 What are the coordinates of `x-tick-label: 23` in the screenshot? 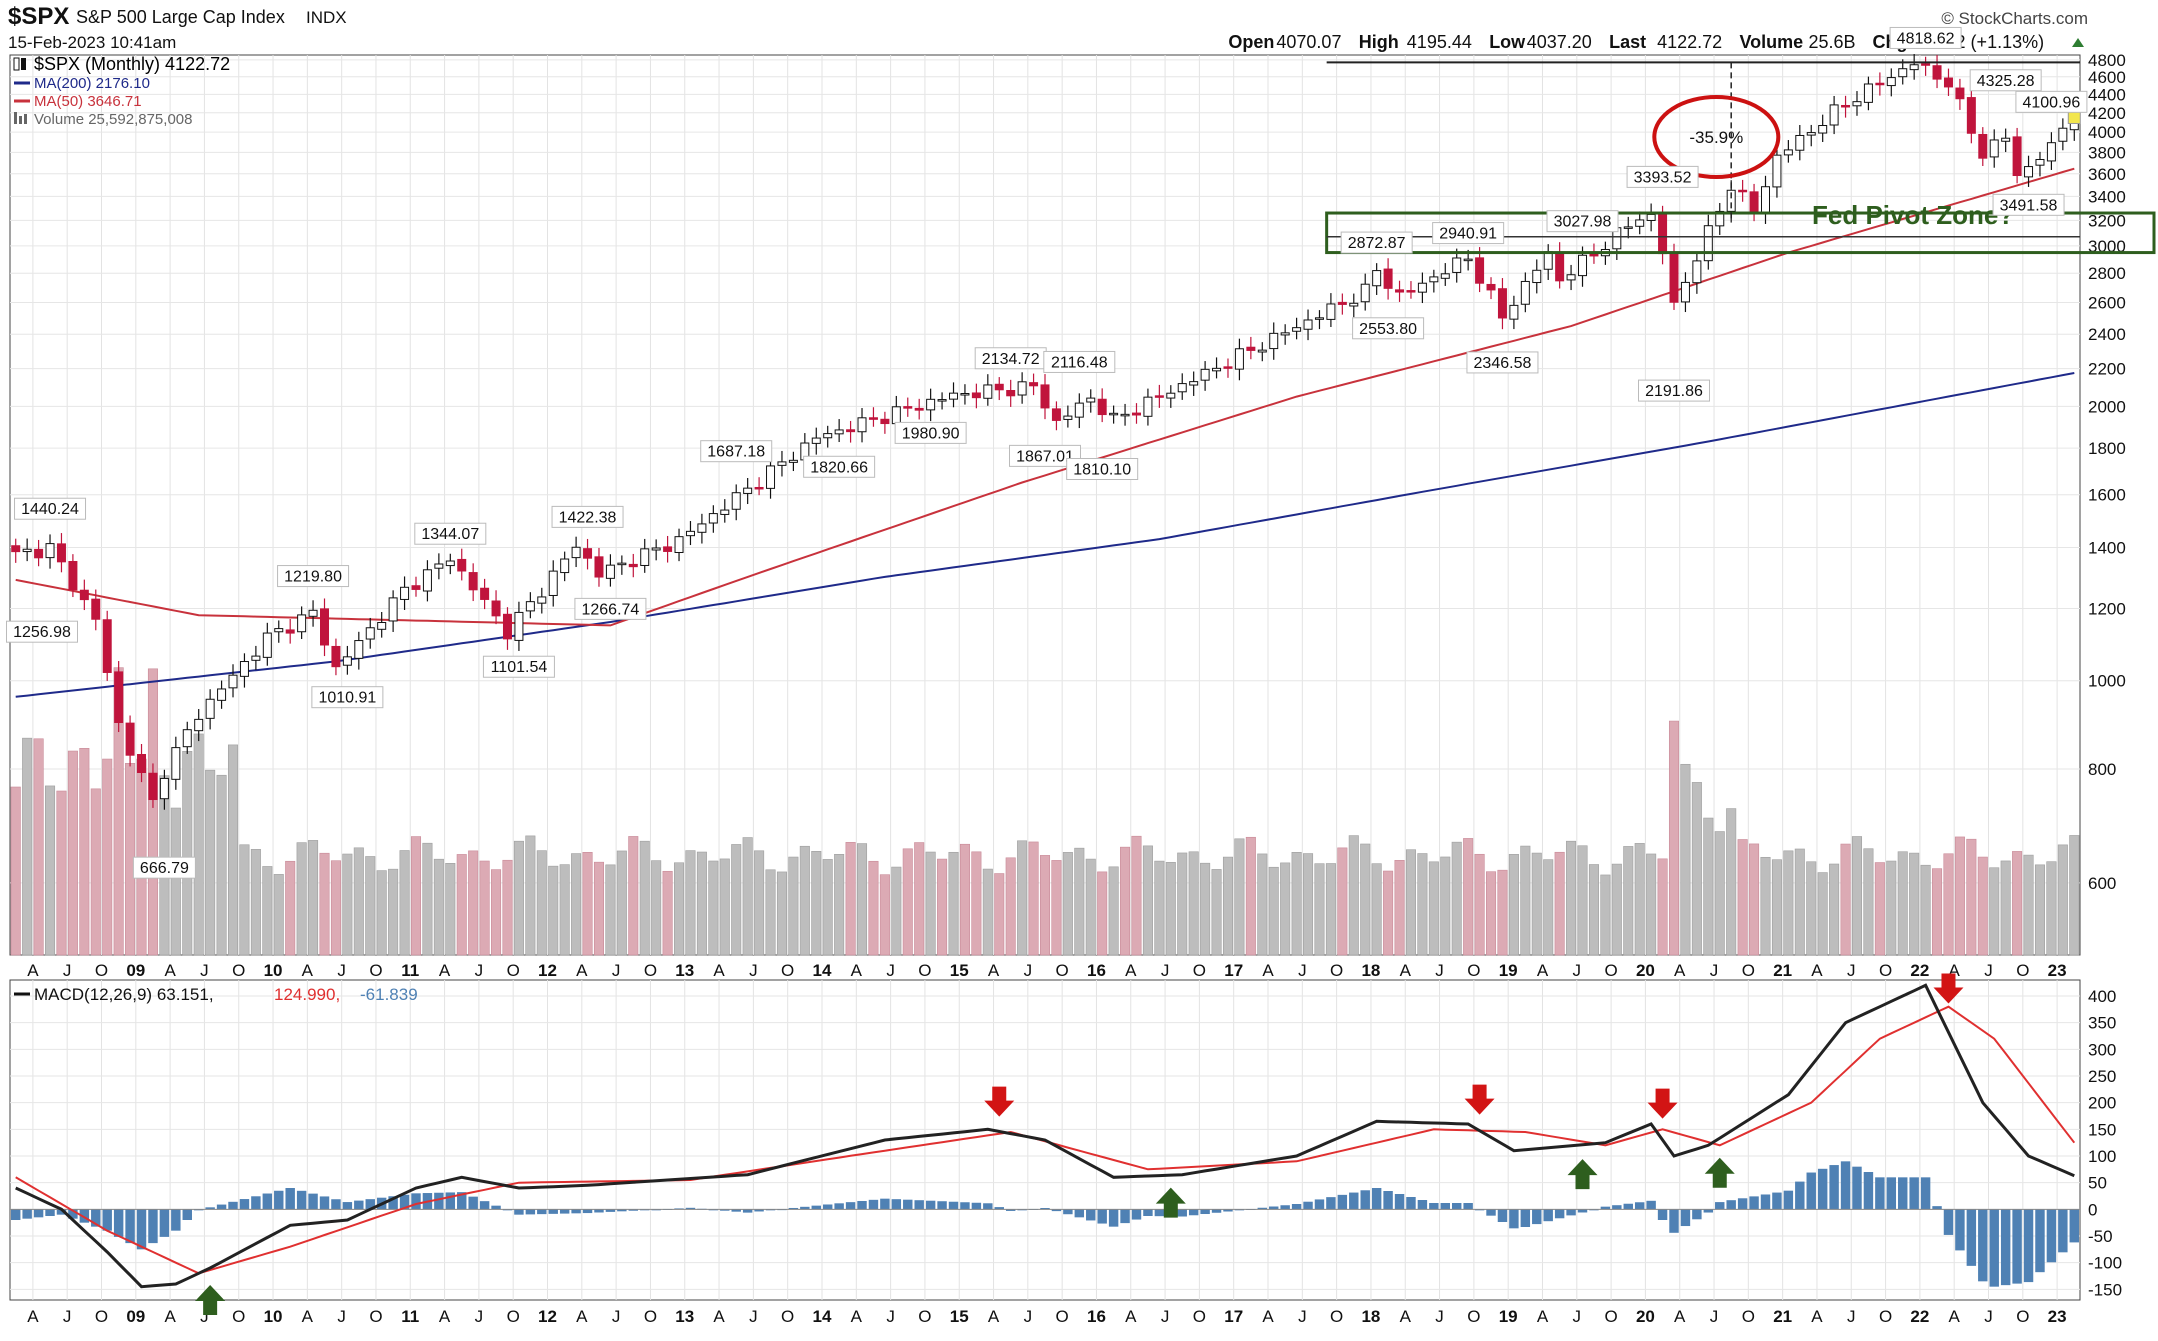 It's located at (2057, 1316).